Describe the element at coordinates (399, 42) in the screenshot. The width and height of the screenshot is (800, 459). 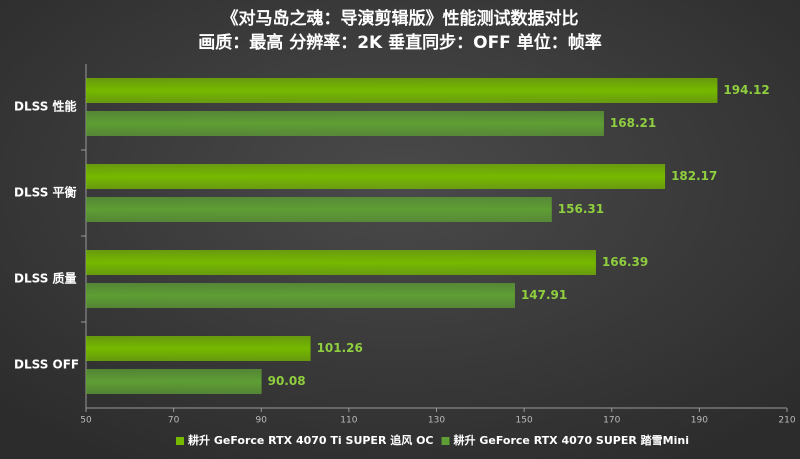
I see `chart-subtitle: 画质：最高 分辨率：2K 垂直同步：OFF 单位：帧率` at that location.